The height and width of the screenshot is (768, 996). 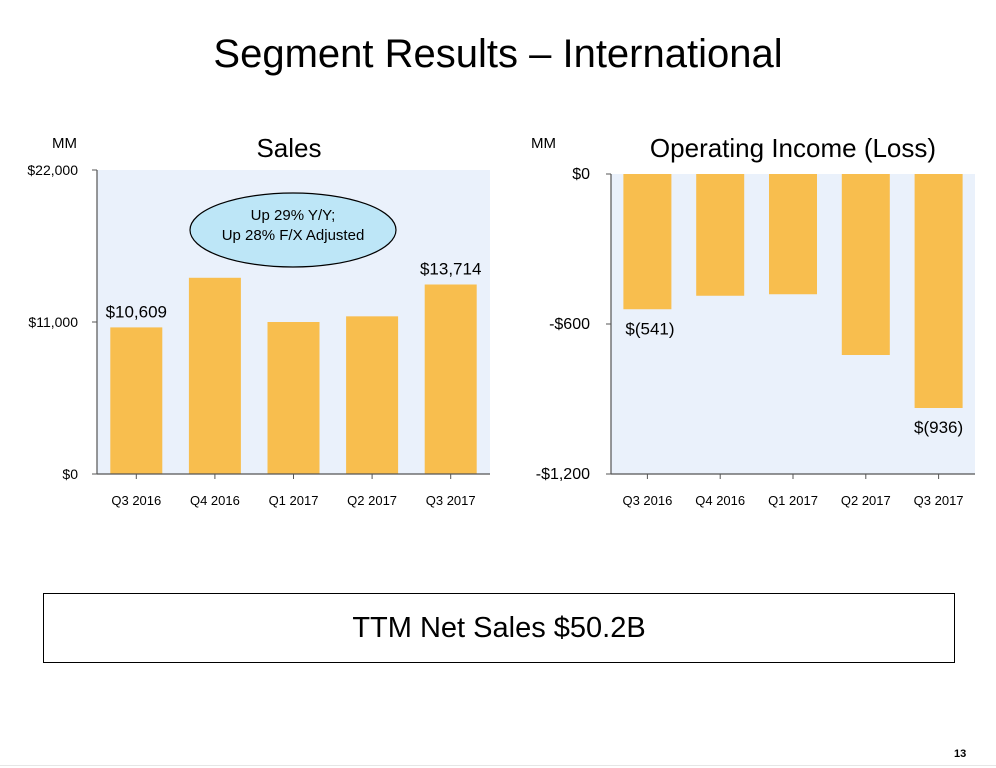 What do you see at coordinates (938, 427) in the screenshot?
I see `opinc-data-label-4: $(936)` at bounding box center [938, 427].